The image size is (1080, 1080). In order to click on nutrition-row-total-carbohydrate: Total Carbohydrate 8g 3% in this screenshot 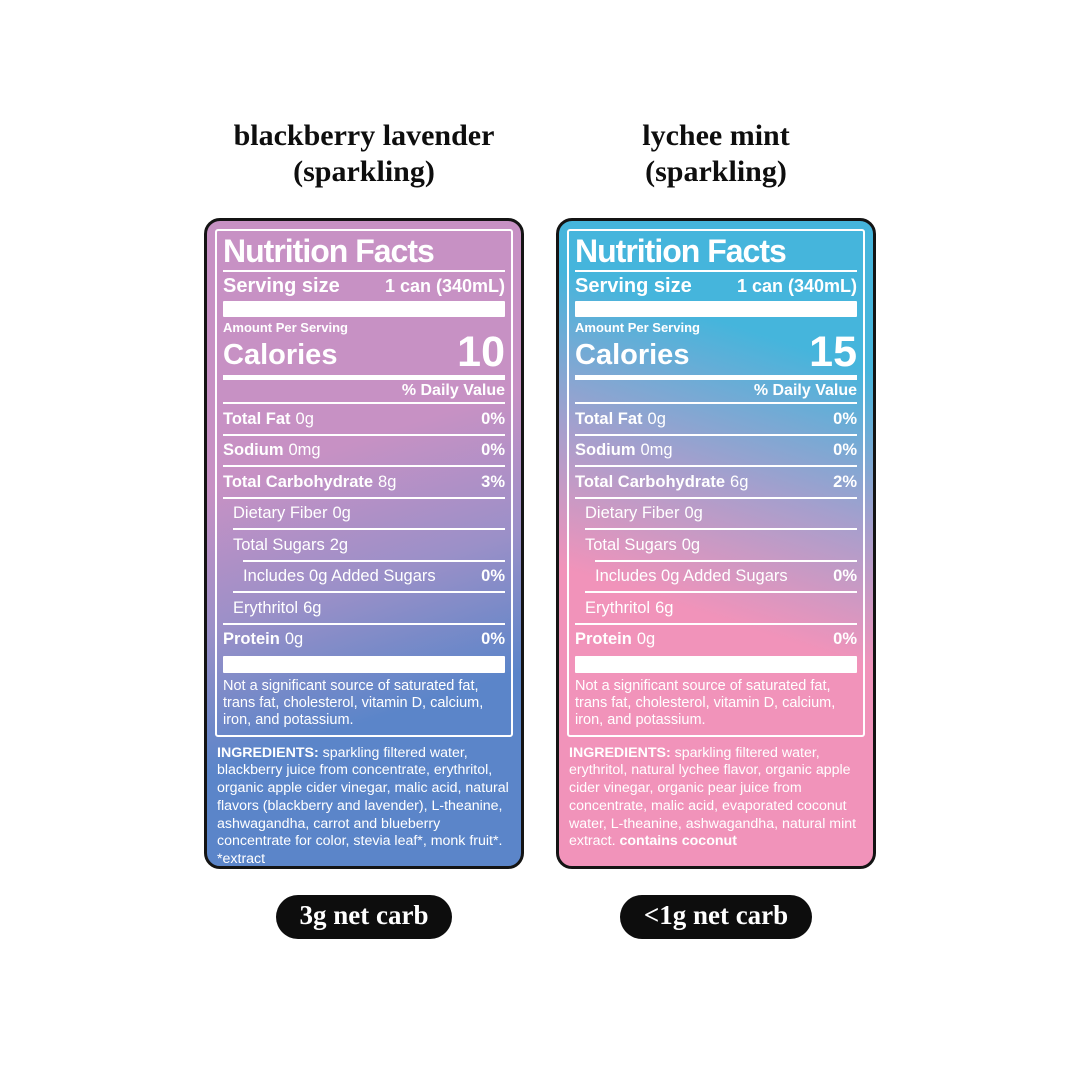, I will do `click(364, 481)`.